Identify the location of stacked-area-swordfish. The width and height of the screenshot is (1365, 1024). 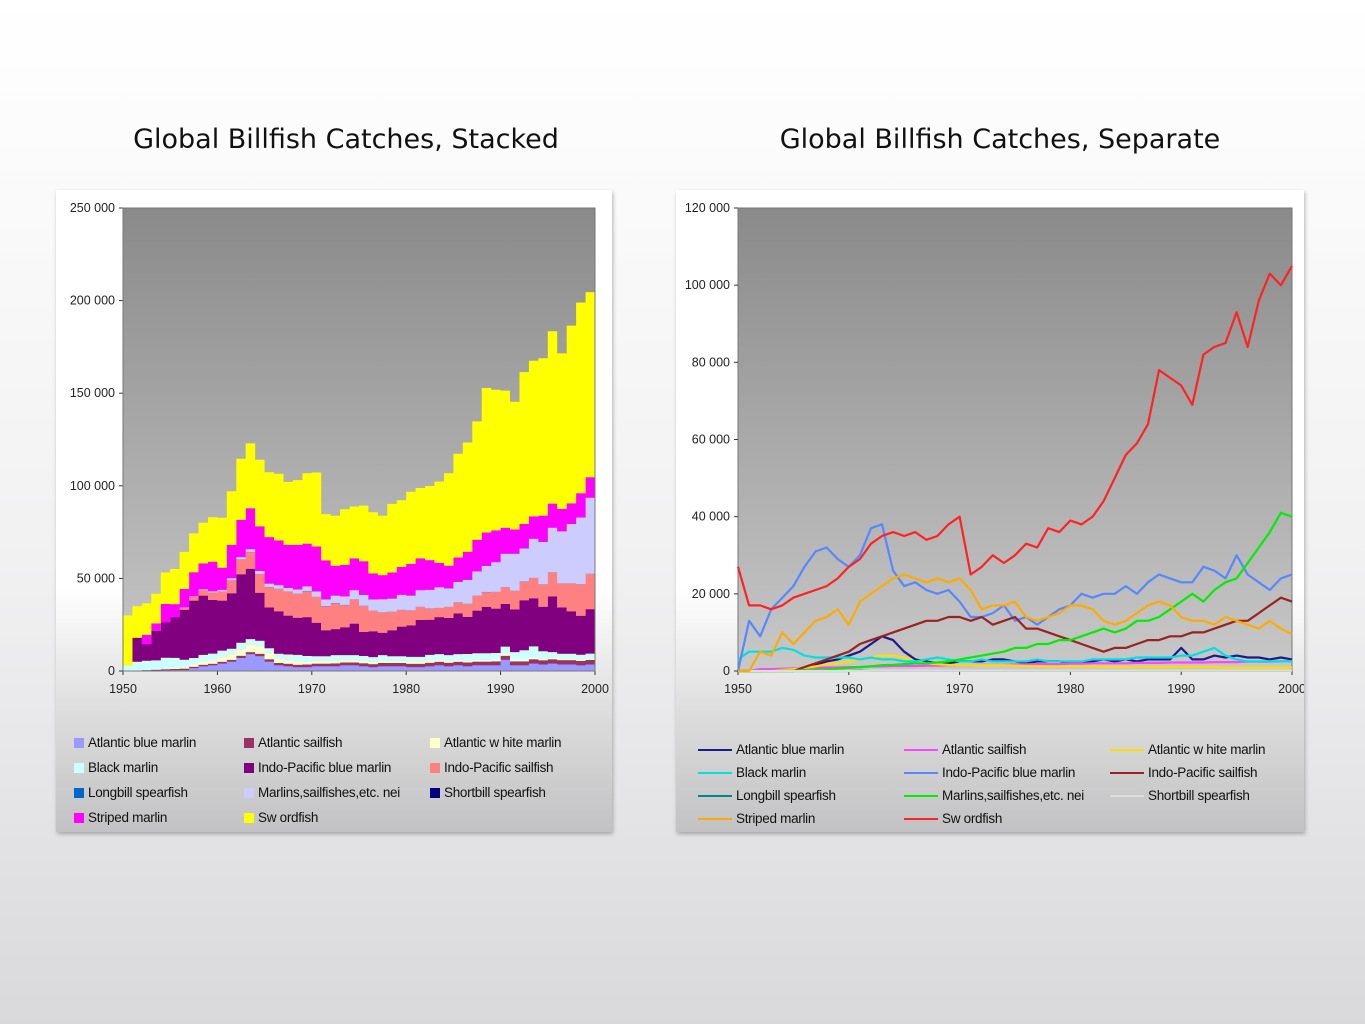
(359, 477).